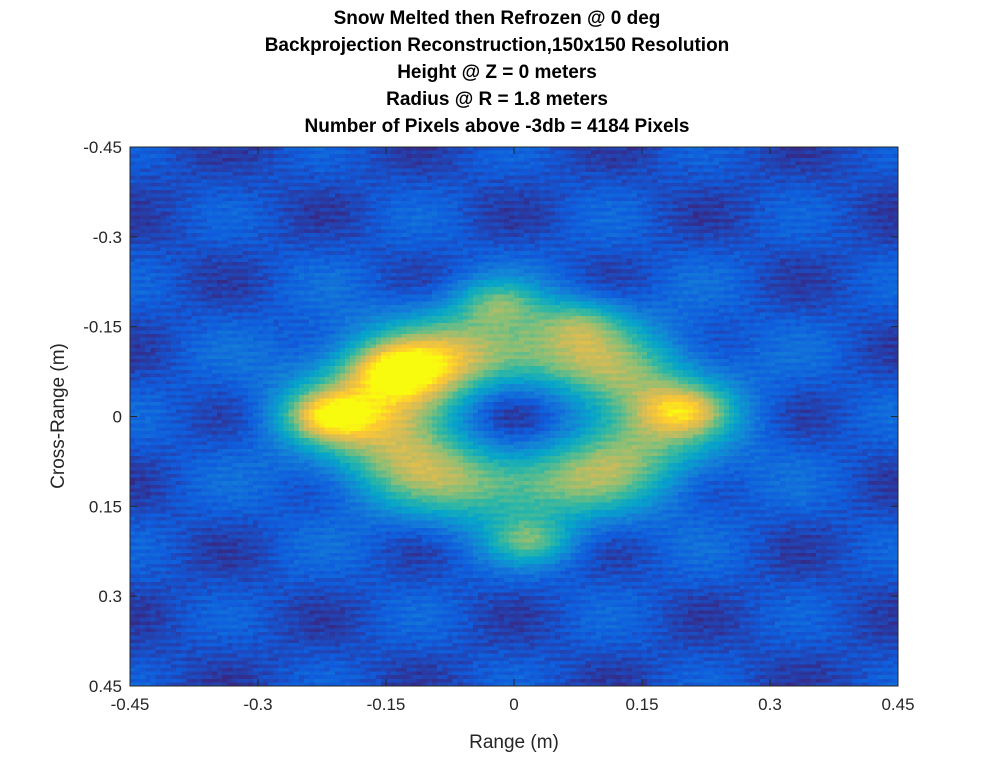 This screenshot has height=773, width=994. Describe the element at coordinates (102, 147) in the screenshot. I see `y-tick-label: -0.45` at that location.